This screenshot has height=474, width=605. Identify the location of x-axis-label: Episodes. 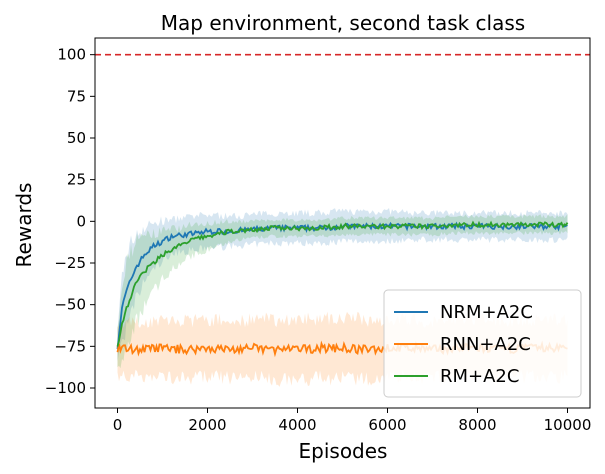
(343, 451).